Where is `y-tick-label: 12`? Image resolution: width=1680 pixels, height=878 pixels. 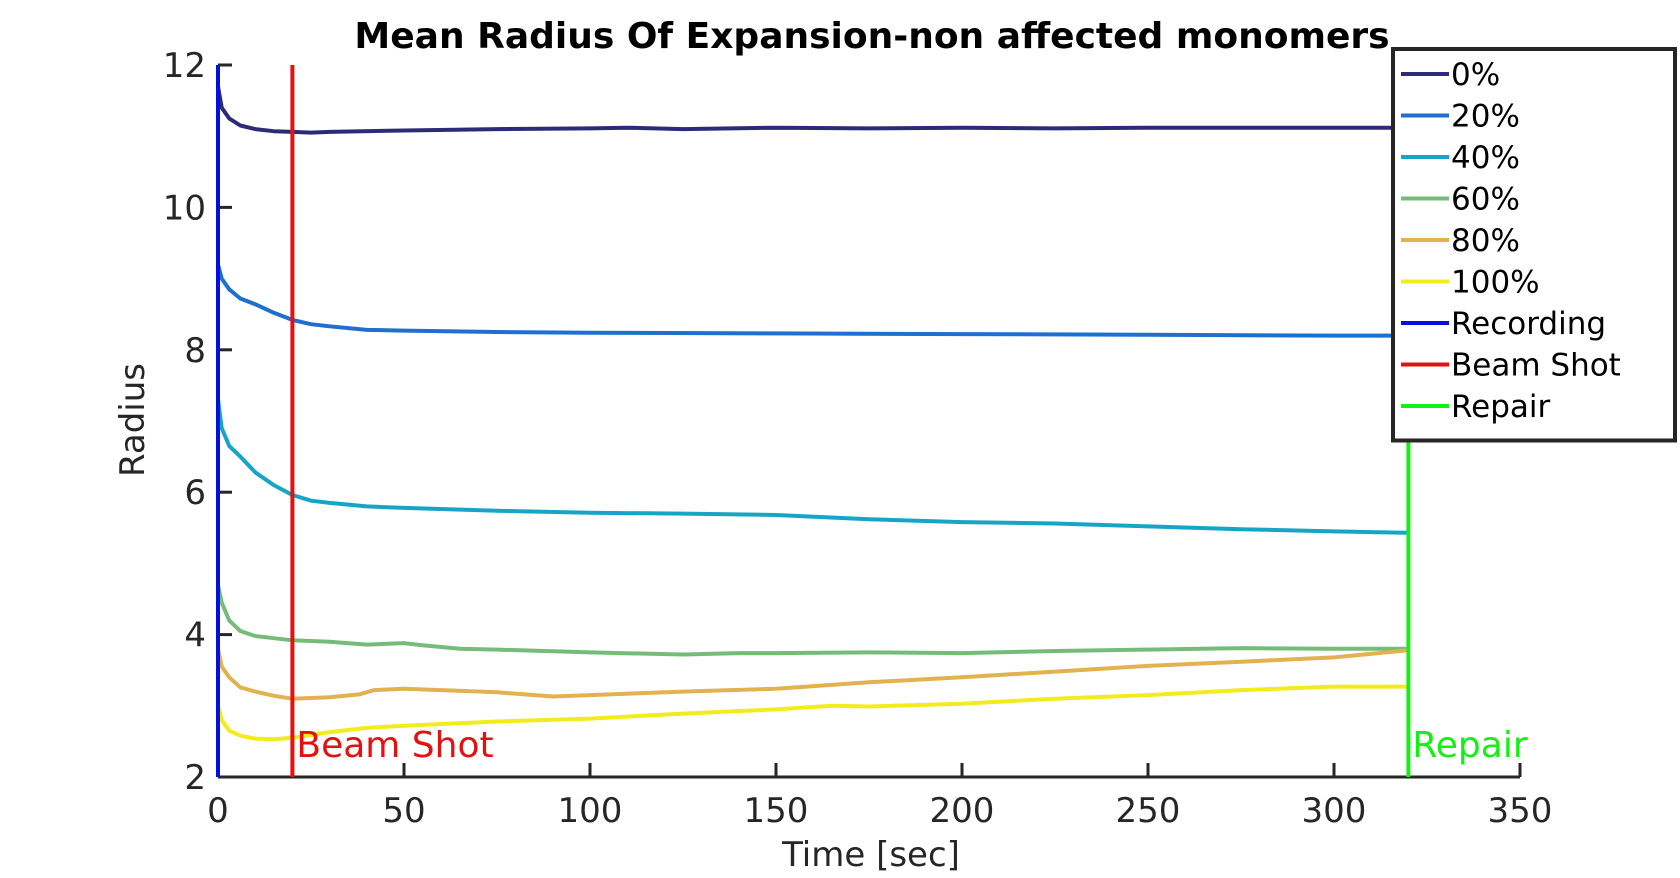
y-tick-label: 12 is located at coordinates (184, 66).